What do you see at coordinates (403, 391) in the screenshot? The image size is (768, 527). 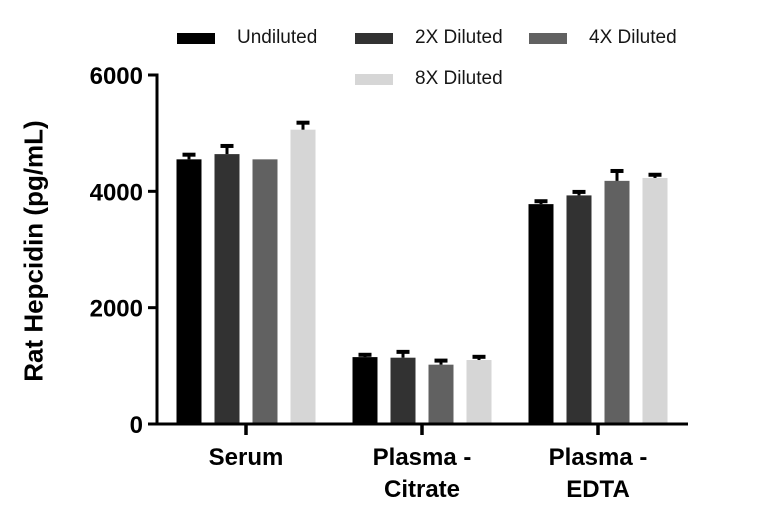 I see `bar-plasma-citrate-2x-diluted` at bounding box center [403, 391].